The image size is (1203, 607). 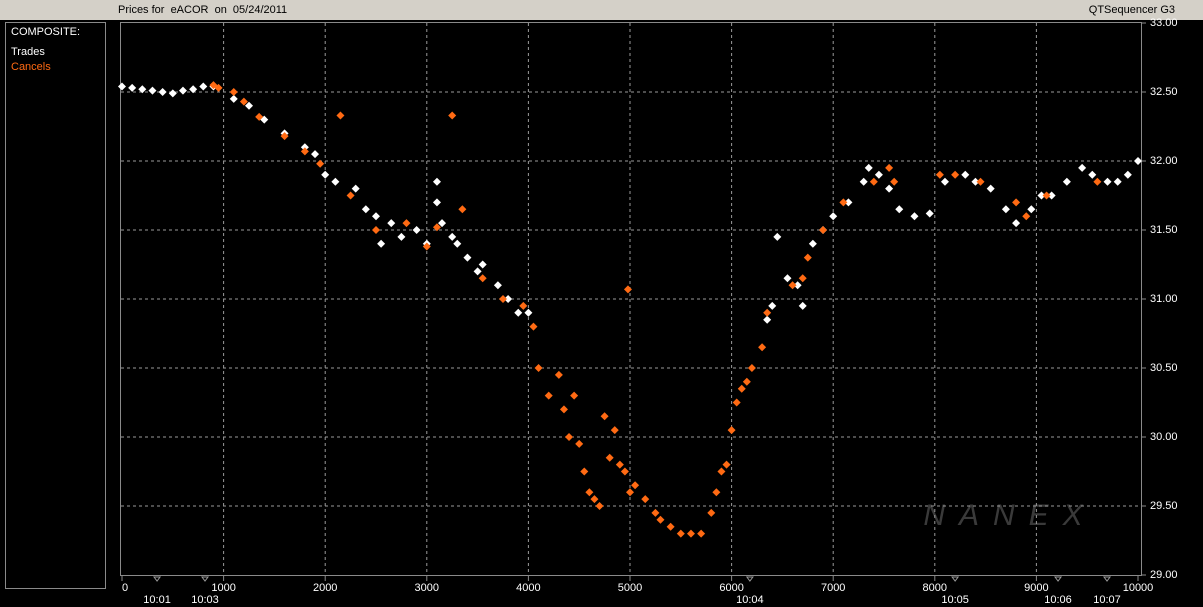 What do you see at coordinates (1058, 600) in the screenshot?
I see `time-tick-label: 10:06` at bounding box center [1058, 600].